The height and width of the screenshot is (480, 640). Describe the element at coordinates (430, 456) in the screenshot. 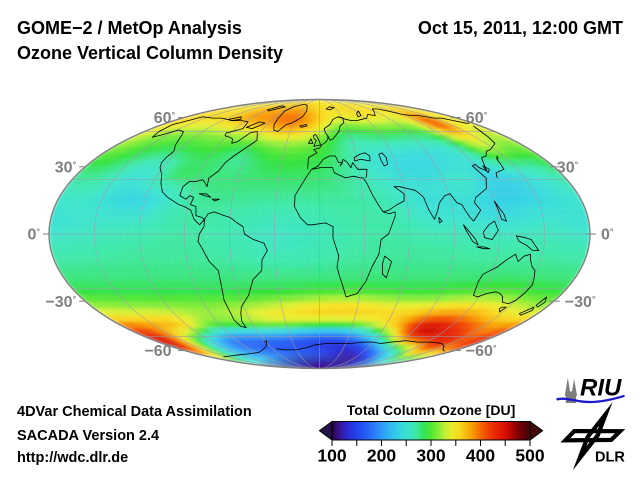

I see `svg-text: 300` at that location.